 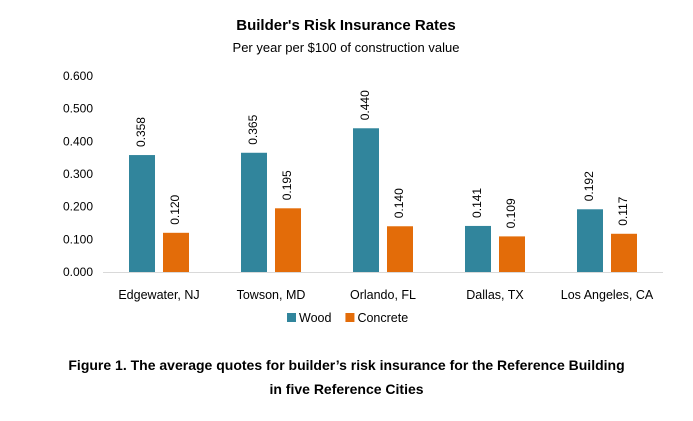 I want to click on y-tick-label: 0.000, so click(x=78, y=272).